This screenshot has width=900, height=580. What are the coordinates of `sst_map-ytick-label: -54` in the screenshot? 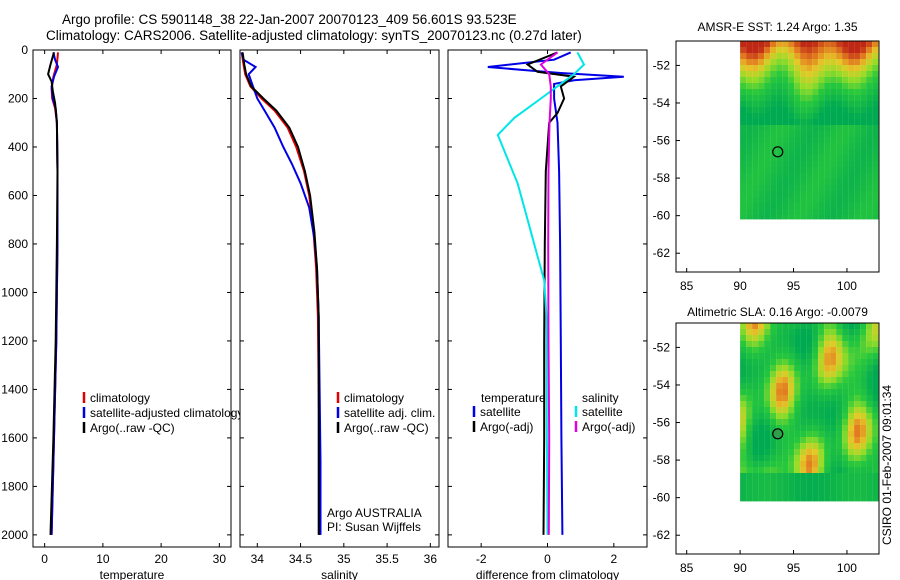 It's located at (662, 103).